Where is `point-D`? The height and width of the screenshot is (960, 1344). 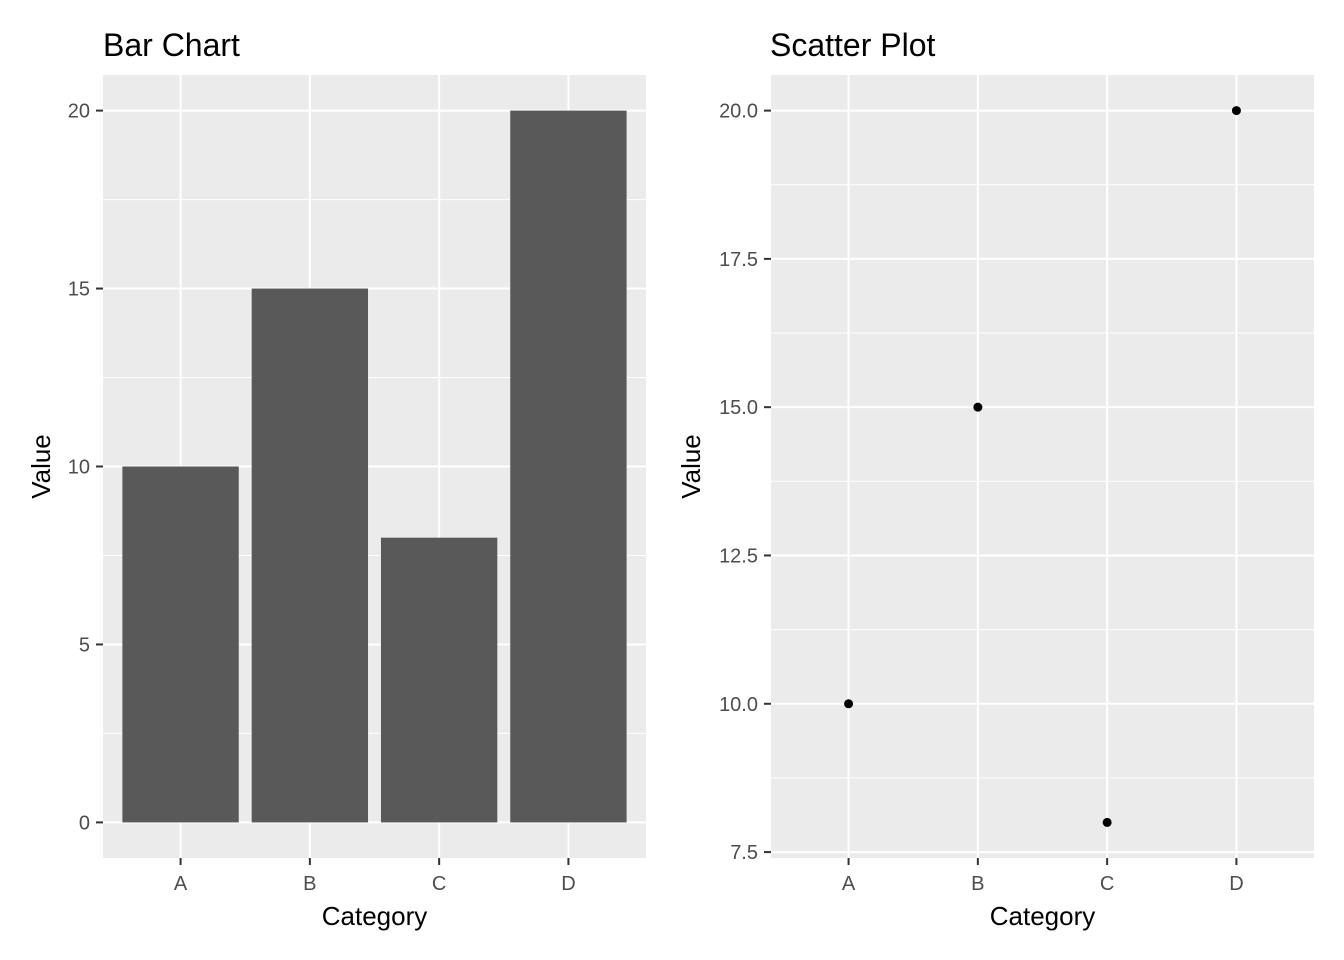 point-D is located at coordinates (1236, 111).